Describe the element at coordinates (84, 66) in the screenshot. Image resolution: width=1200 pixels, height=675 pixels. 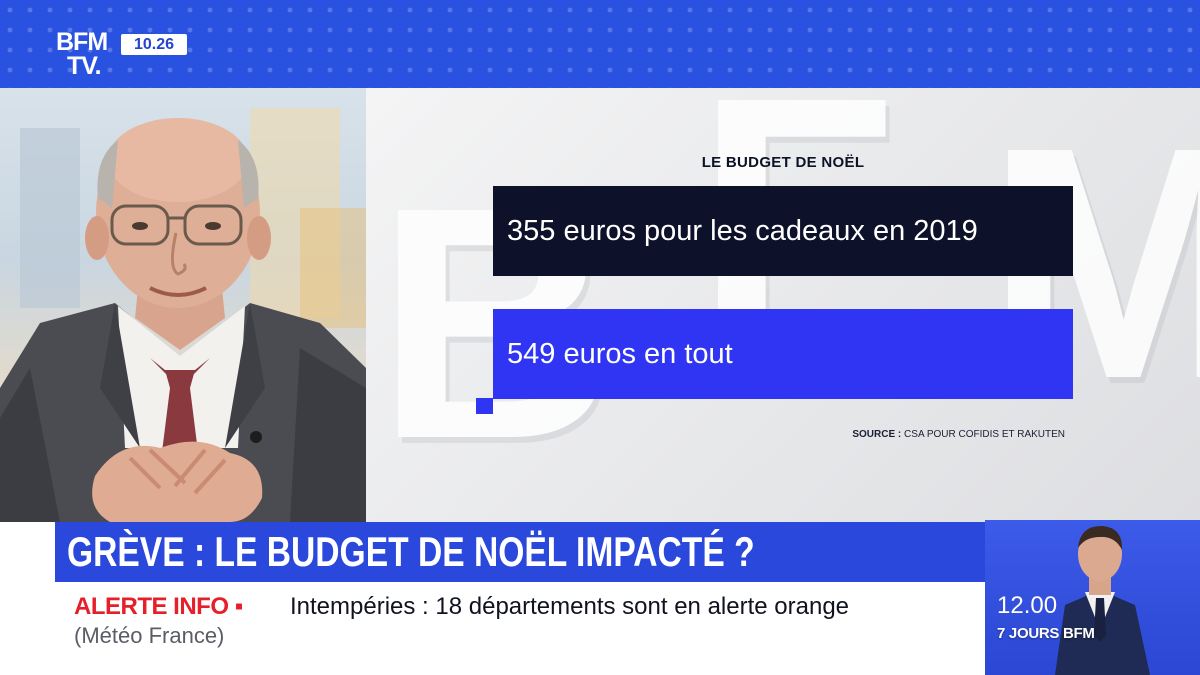
I see `logo-line-2: TV.` at that location.